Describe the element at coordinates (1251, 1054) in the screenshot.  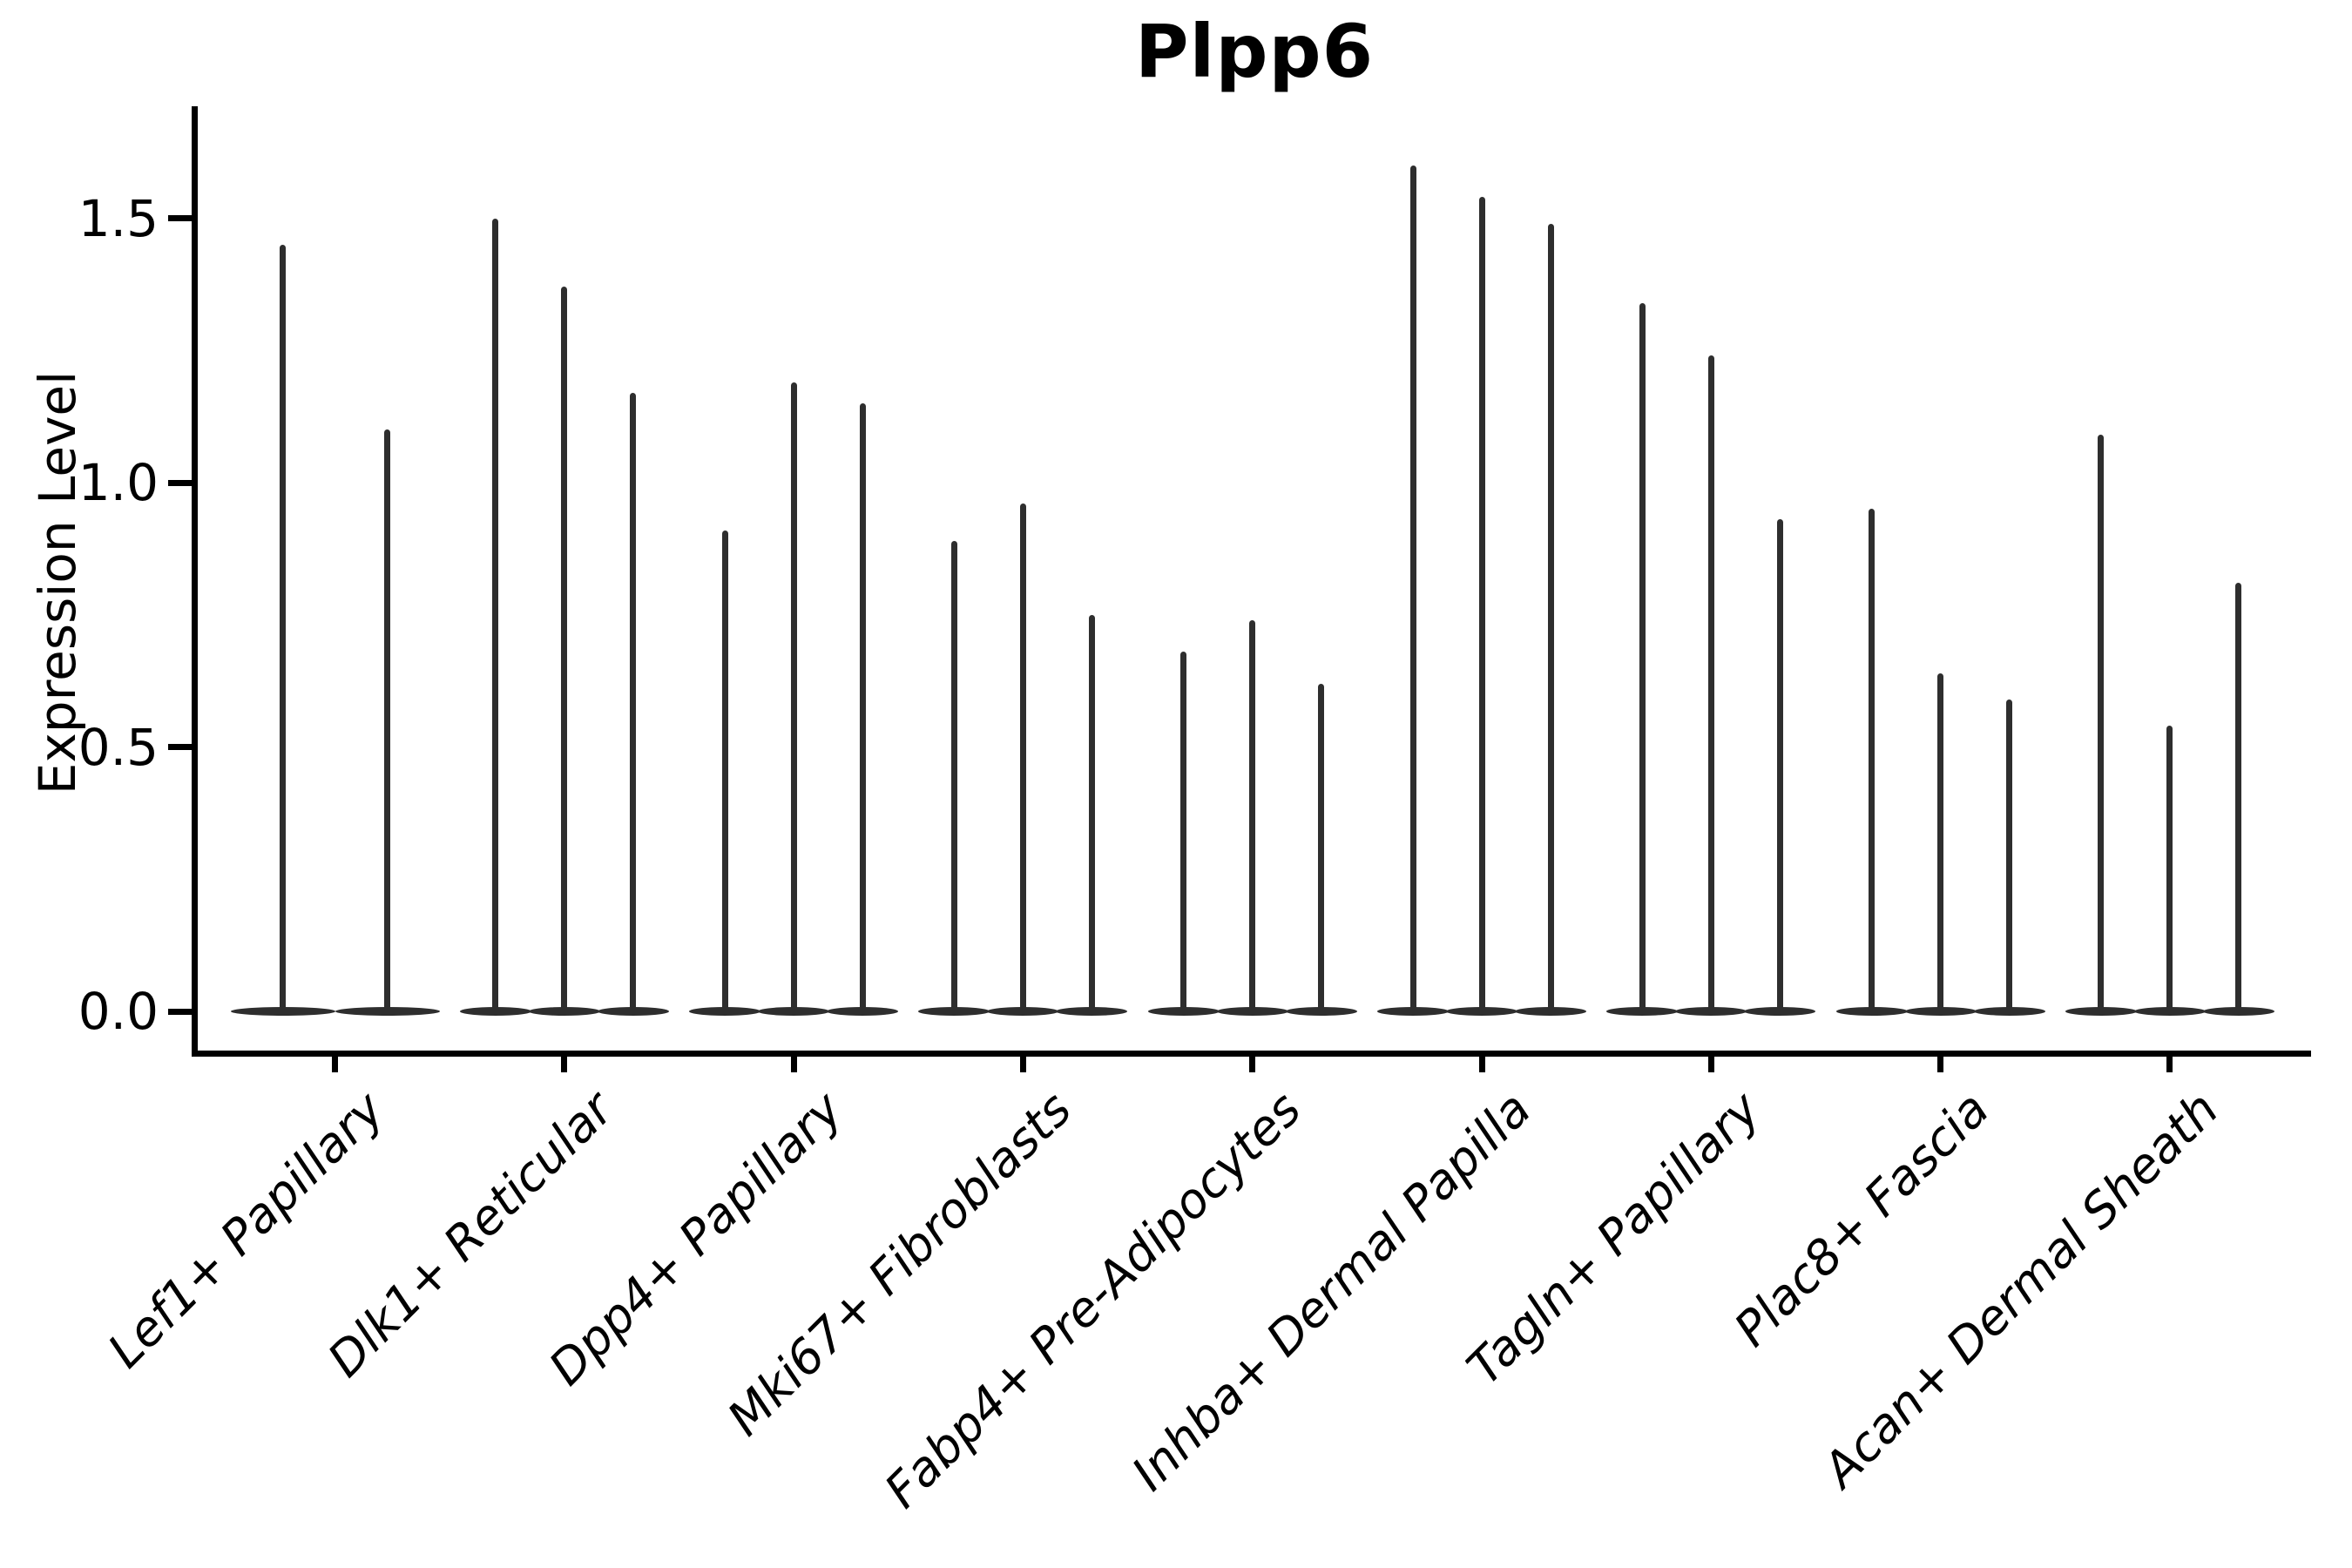
I see `x-axis-spine` at that location.